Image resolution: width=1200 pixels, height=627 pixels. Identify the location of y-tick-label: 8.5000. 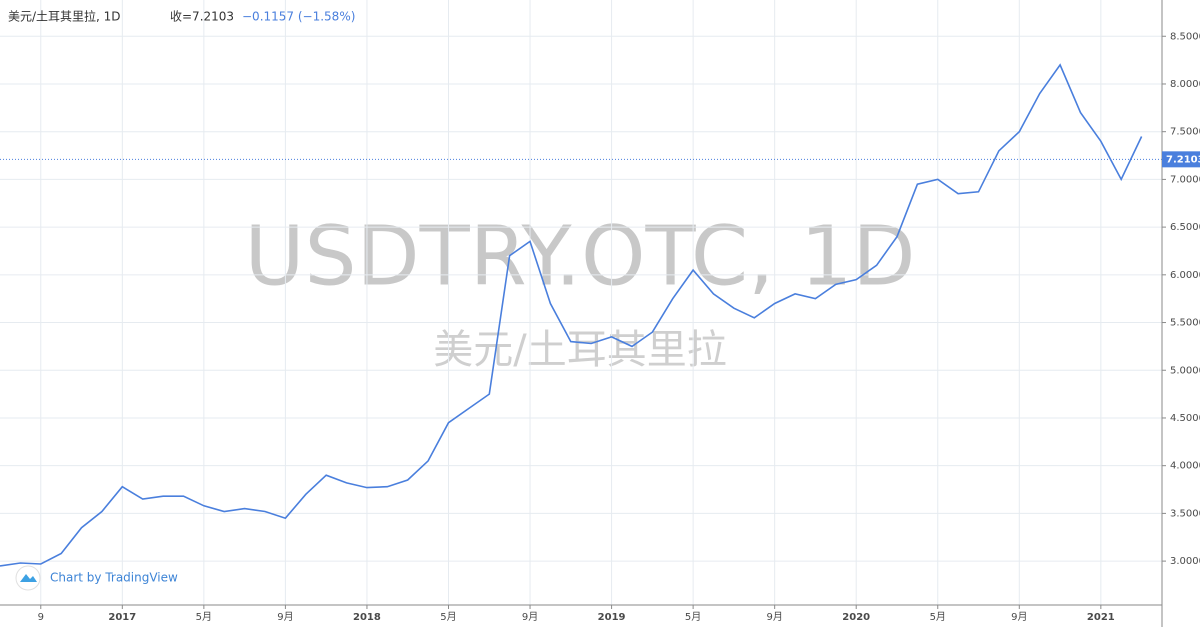
(1185, 36).